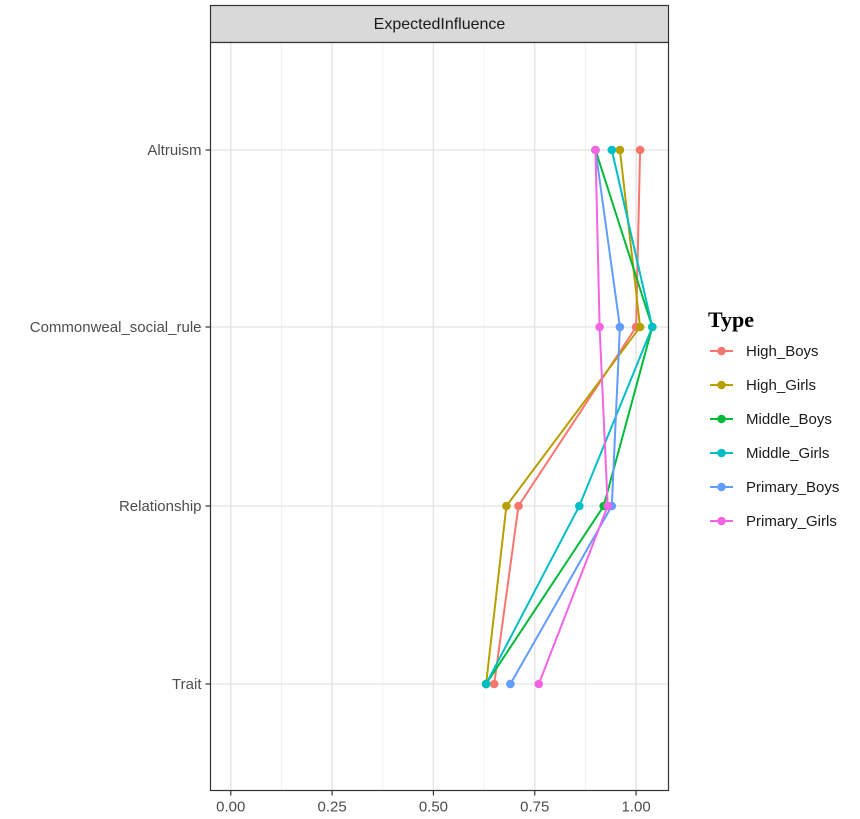  I want to click on x-tick-label: 0.50, so click(433, 807).